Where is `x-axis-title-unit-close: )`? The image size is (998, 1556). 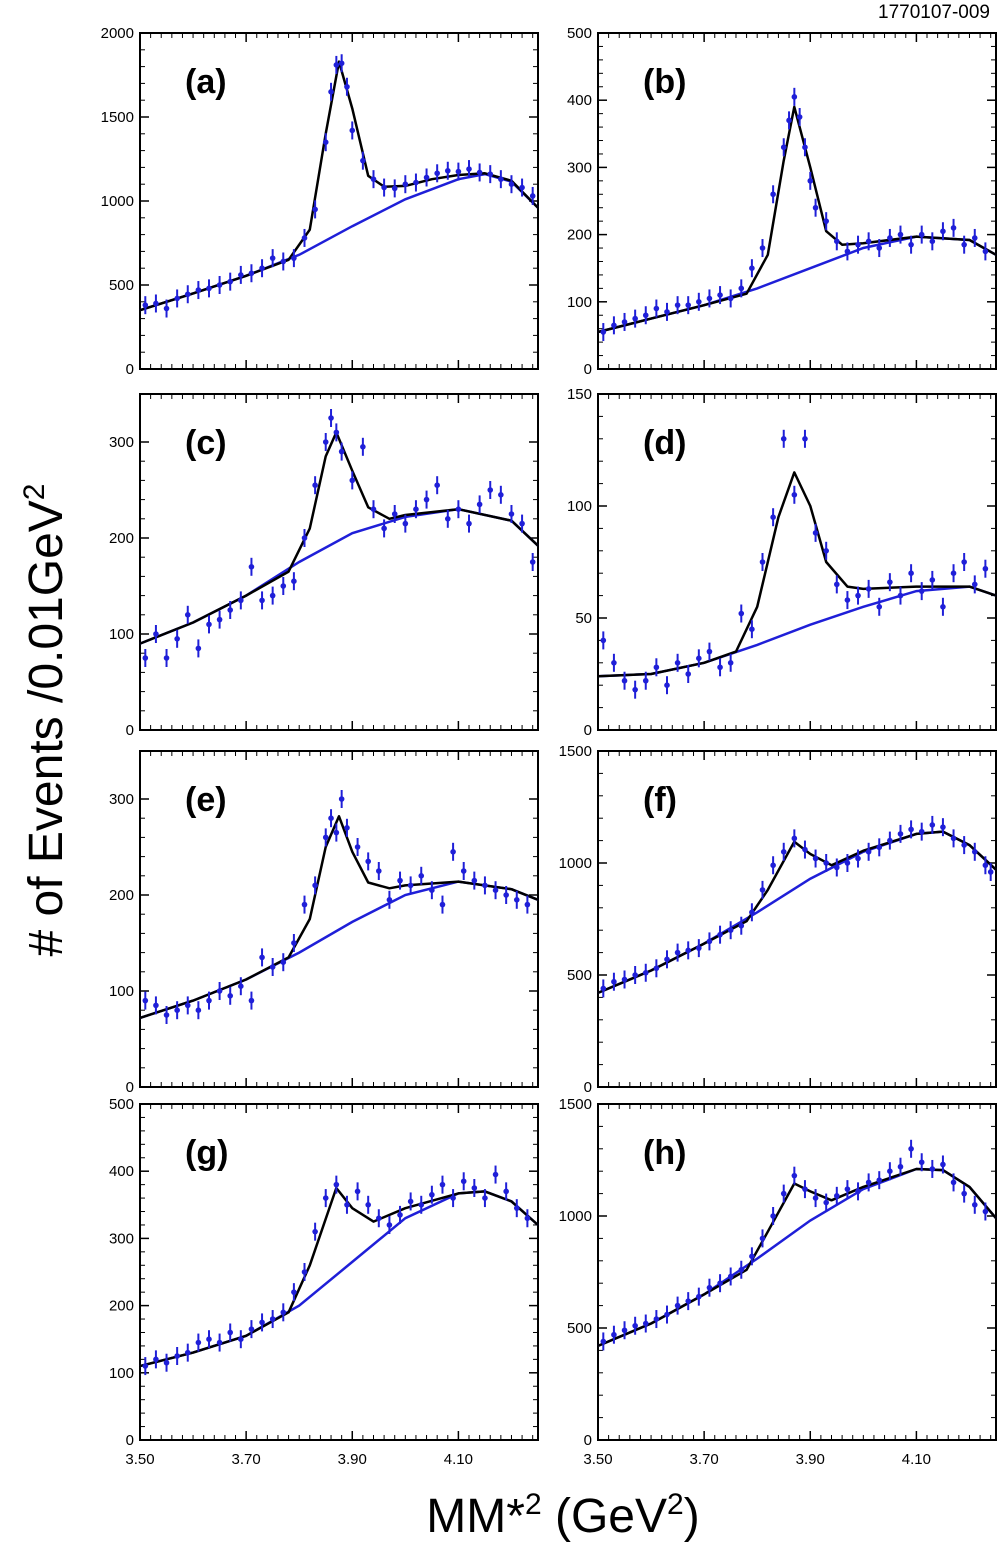
x-axis-title-unit-close: ) is located at coordinates (692, 1516).